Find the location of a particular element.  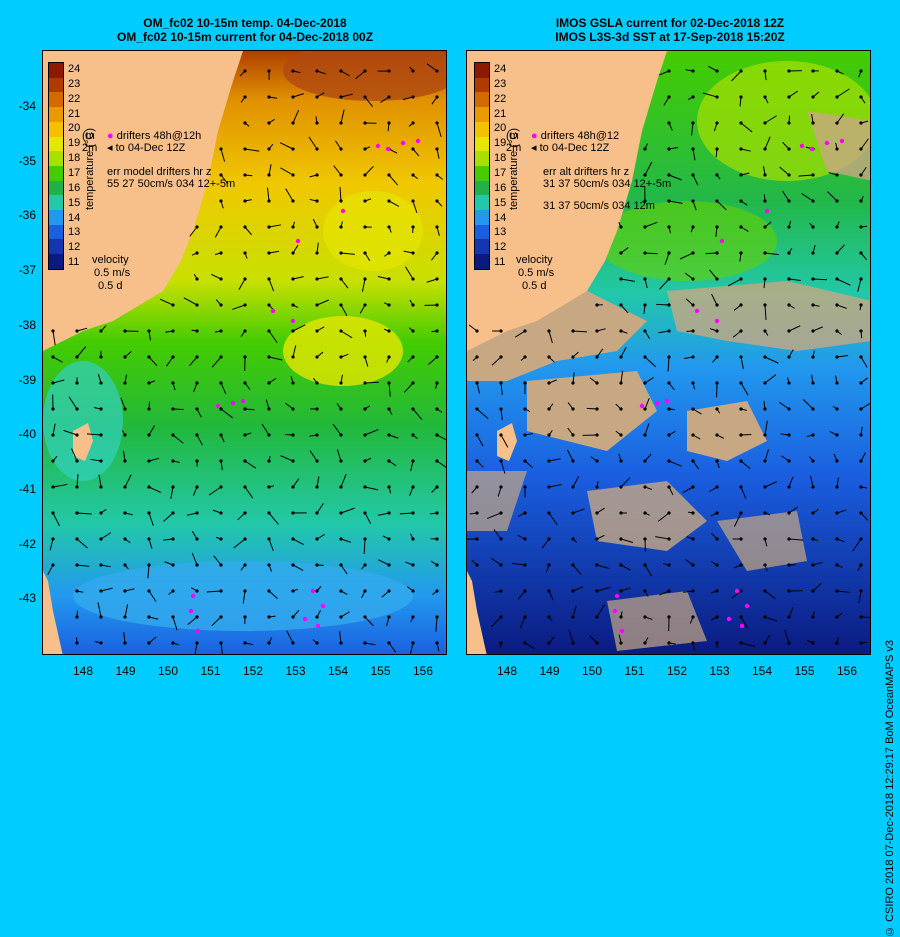

right-legend-err1: err alt drifters hr z is located at coordinates (607, 172).